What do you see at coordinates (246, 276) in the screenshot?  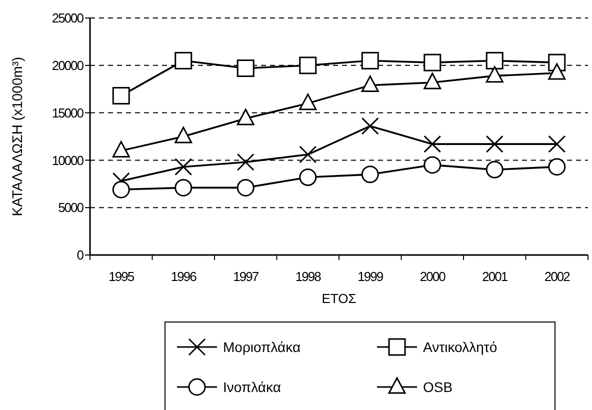 I see `x-tick-label: 1997` at bounding box center [246, 276].